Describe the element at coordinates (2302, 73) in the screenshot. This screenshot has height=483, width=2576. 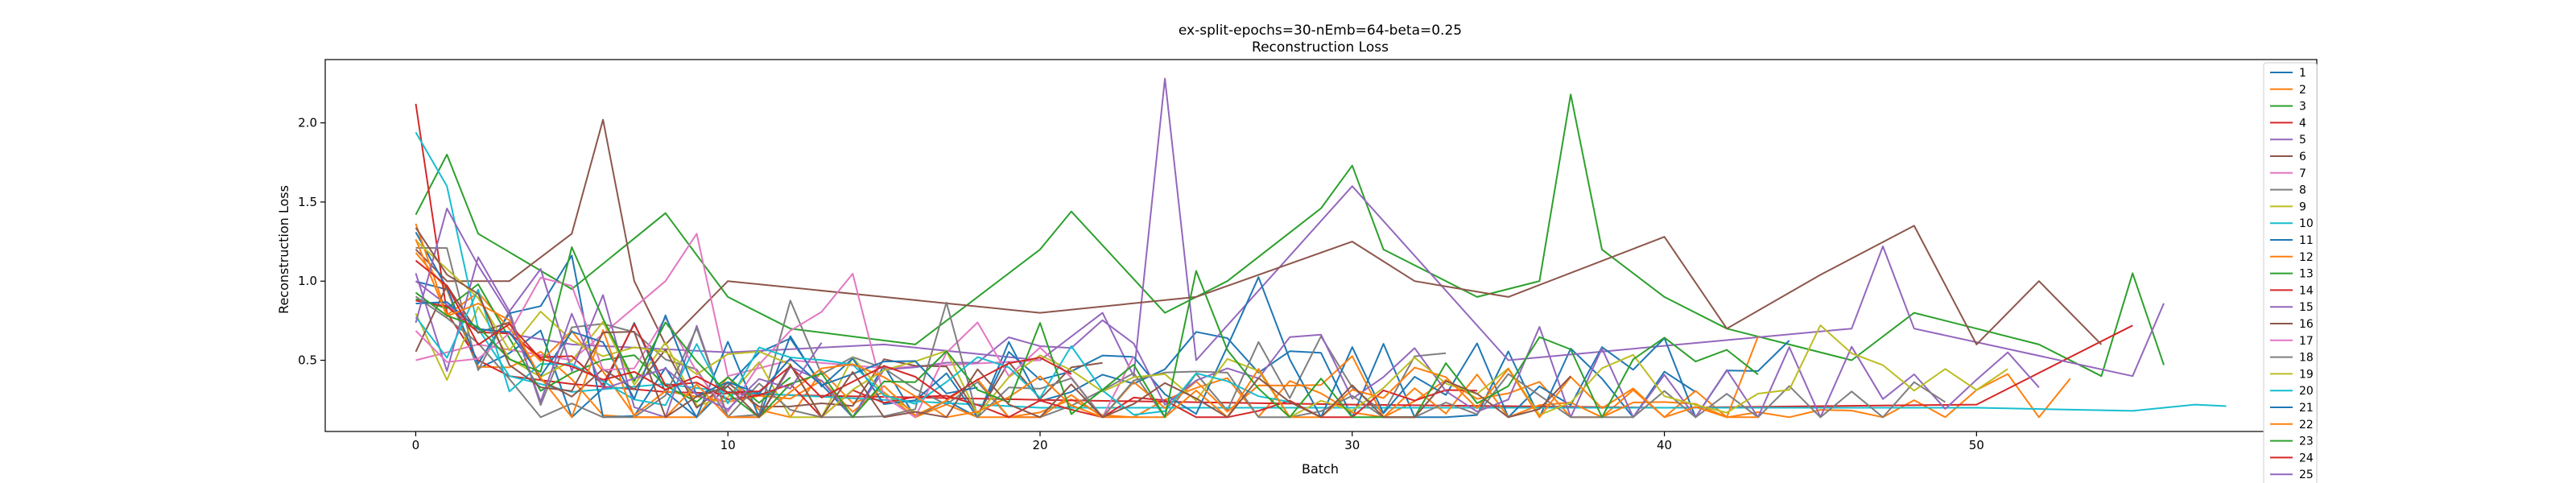
I see `legend-label-1: 1` at that location.